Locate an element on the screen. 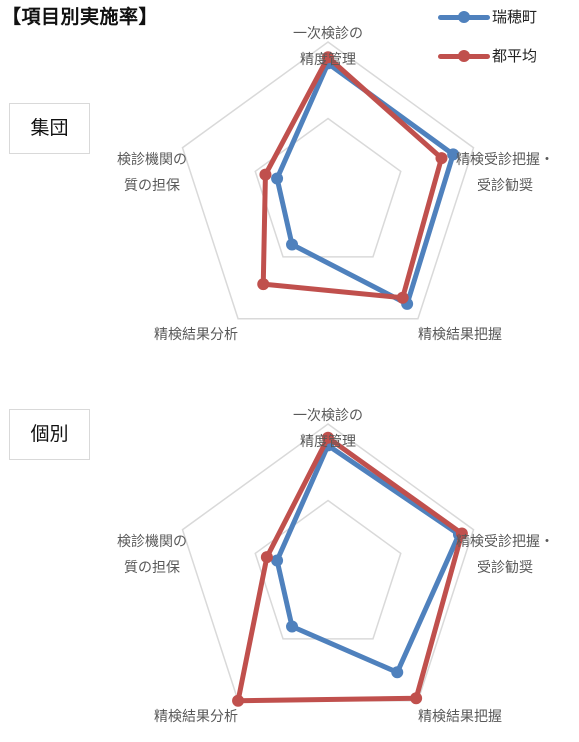 The height and width of the screenshot is (742, 579). data-point-mizuho-result-tracking is located at coordinates (397, 672).